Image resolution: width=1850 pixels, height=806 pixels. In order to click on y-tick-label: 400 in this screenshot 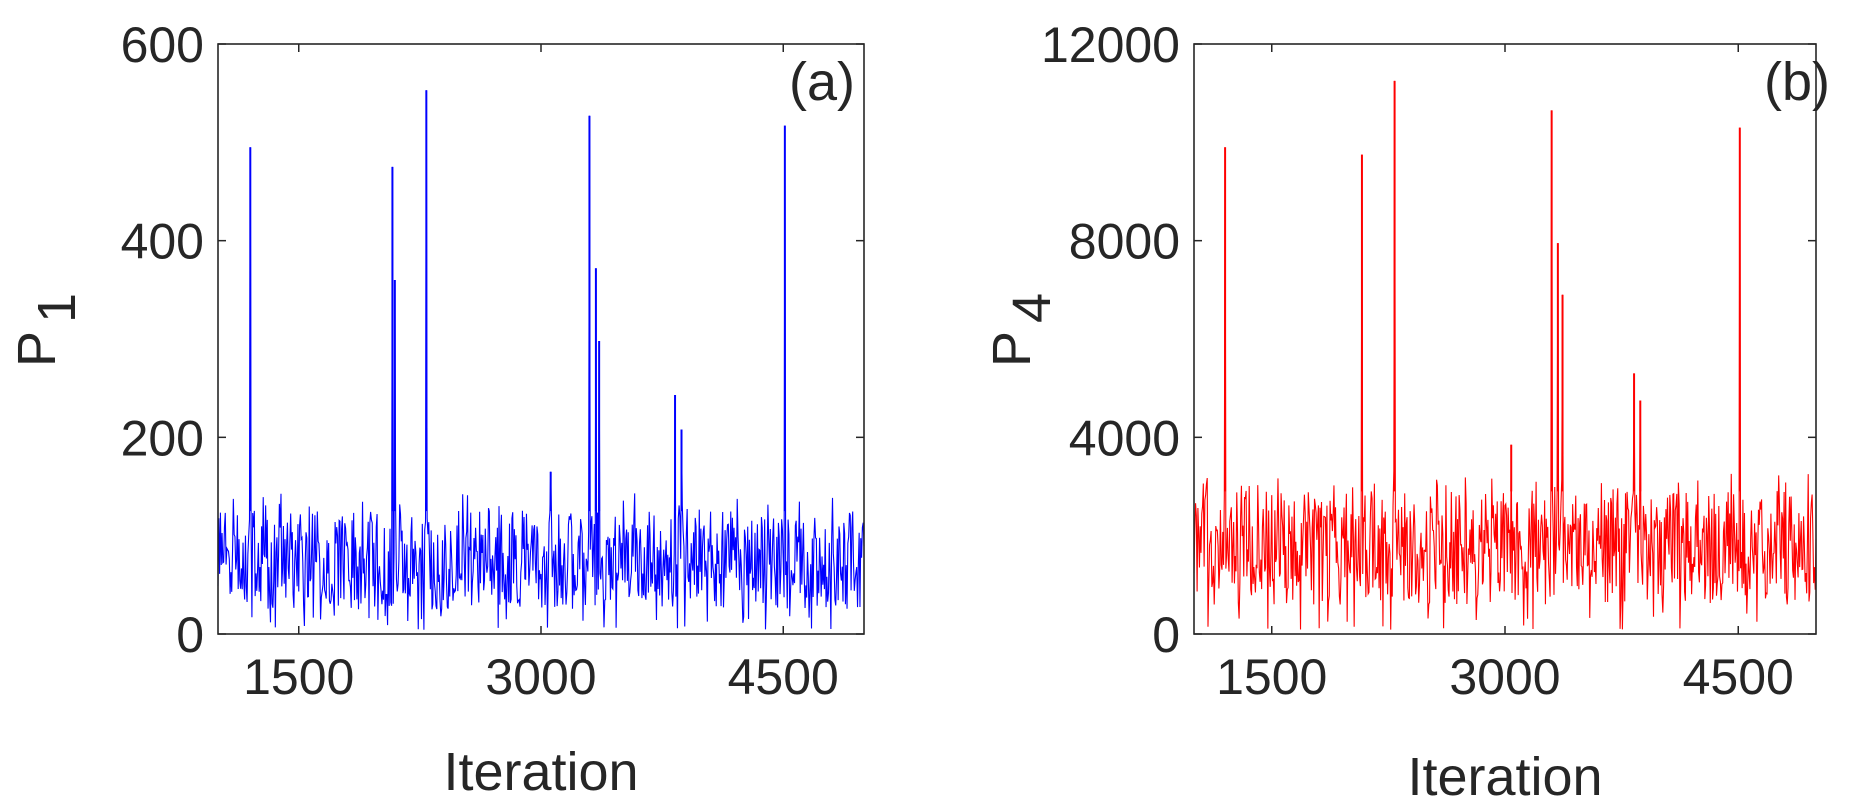, I will do `click(162, 242)`.